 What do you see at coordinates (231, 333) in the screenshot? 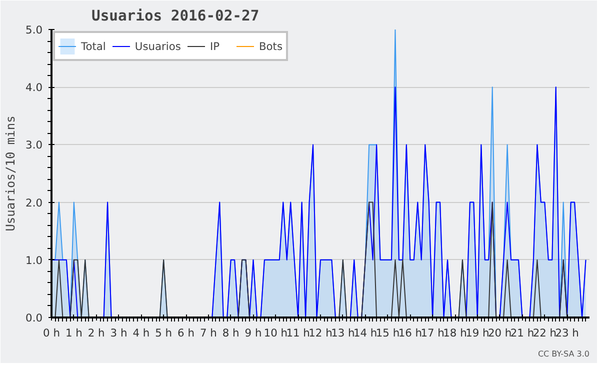
I see `x-tick-label: 8 h` at bounding box center [231, 333].